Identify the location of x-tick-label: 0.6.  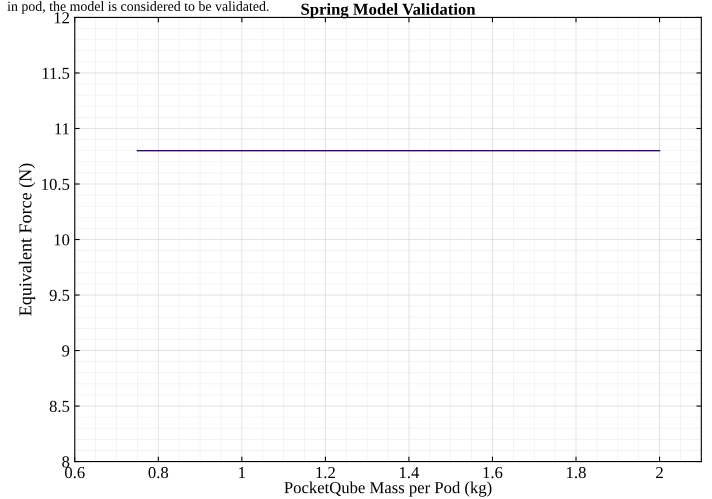
(74, 472).